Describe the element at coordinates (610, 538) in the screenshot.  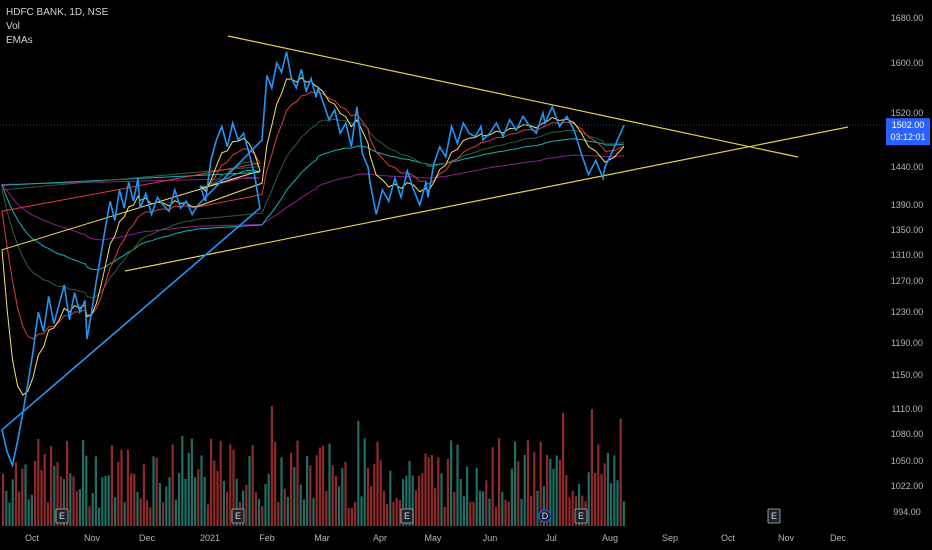
I see `x-tick-label: Aug` at that location.